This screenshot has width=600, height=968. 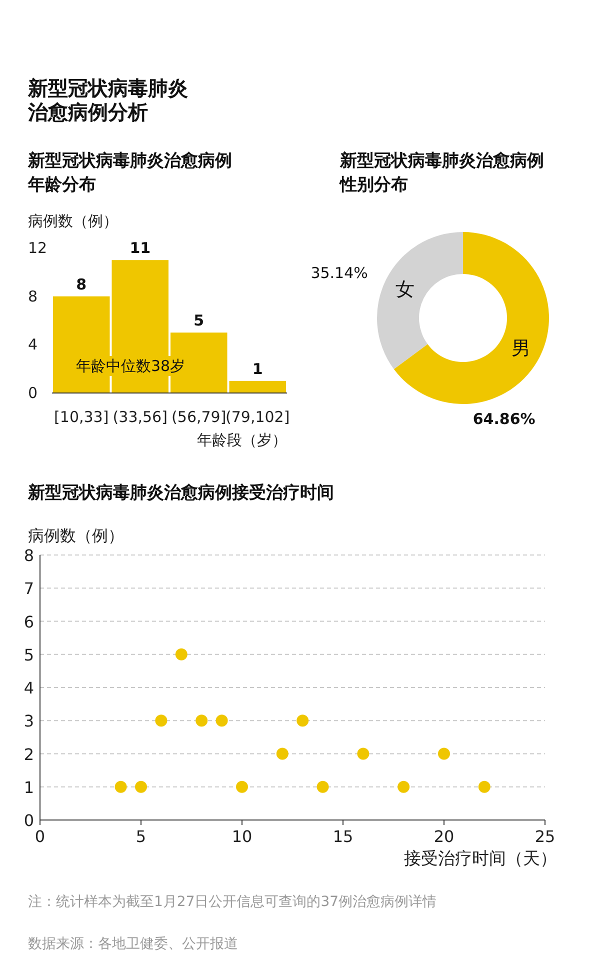 What do you see at coordinates (131, 366) in the screenshot?
I see `annotation: 年龄中位数38岁` at bounding box center [131, 366].